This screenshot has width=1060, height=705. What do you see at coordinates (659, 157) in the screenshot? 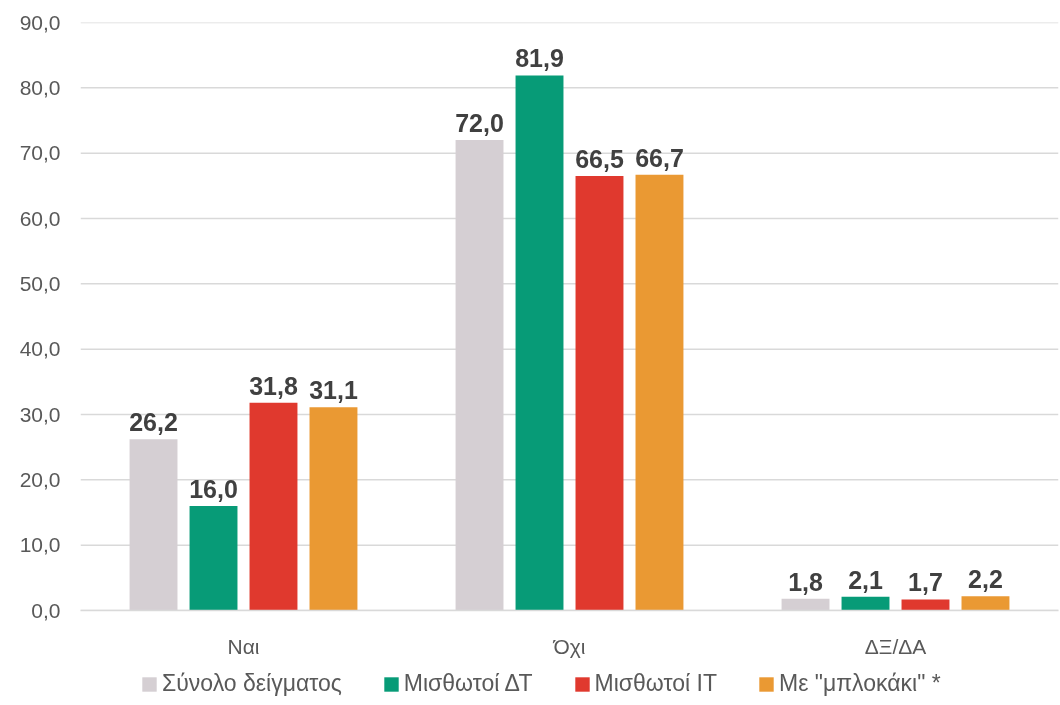
I see `data-label: 66,7` at bounding box center [659, 157].